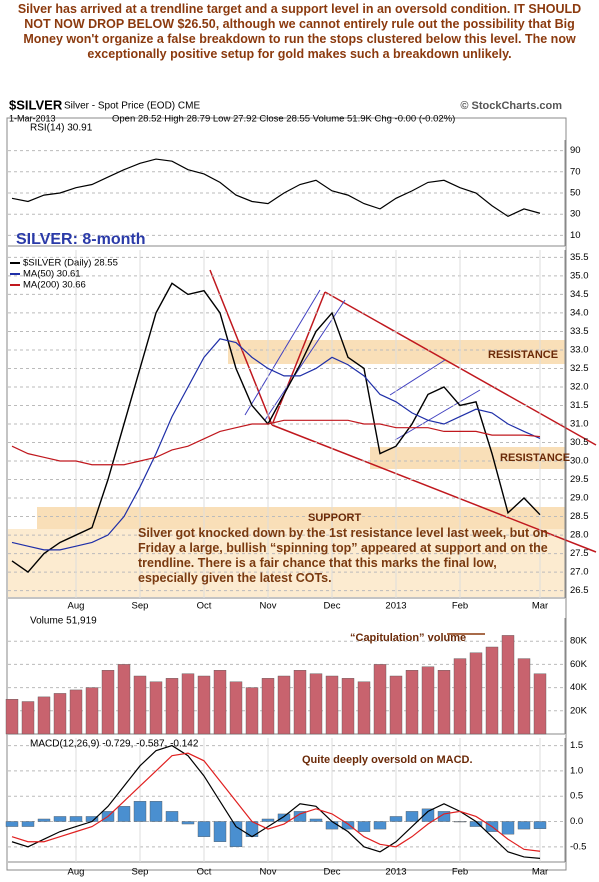 This screenshot has height=882, width=599. I want to click on y-tick-label: 29.5, so click(579, 479).